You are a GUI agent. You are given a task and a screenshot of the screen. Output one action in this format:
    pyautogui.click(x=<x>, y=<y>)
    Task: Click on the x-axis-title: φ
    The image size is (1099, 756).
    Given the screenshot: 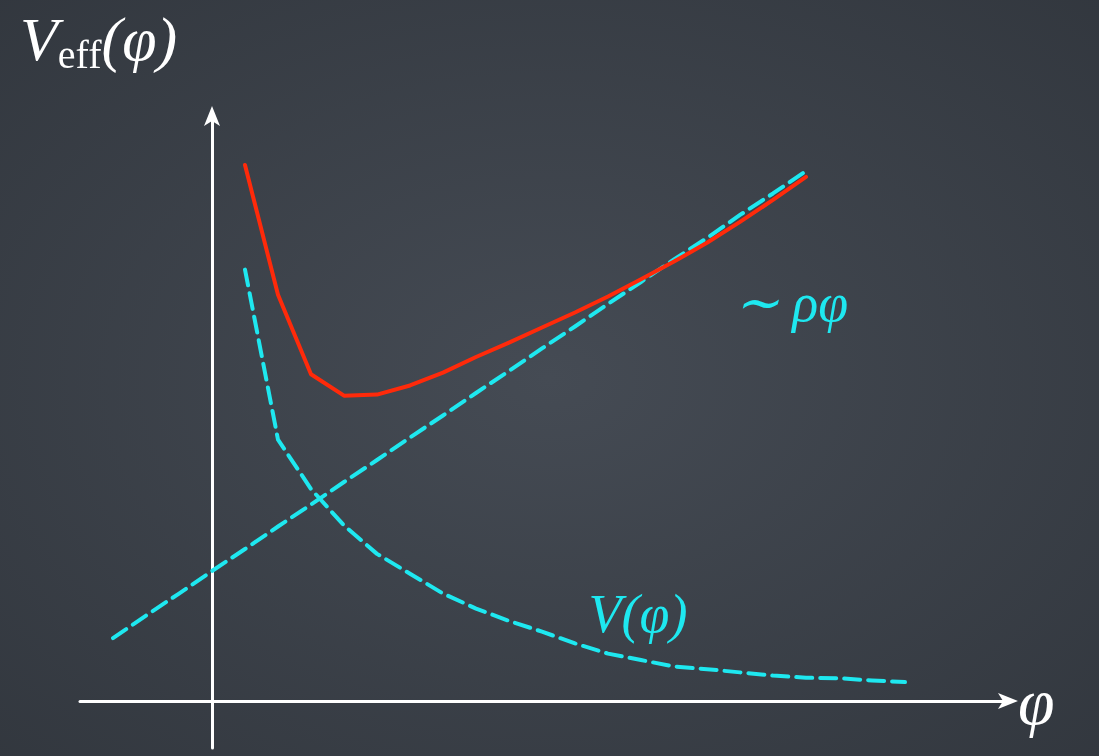 What is the action you would take?
    pyautogui.click(x=1036, y=701)
    